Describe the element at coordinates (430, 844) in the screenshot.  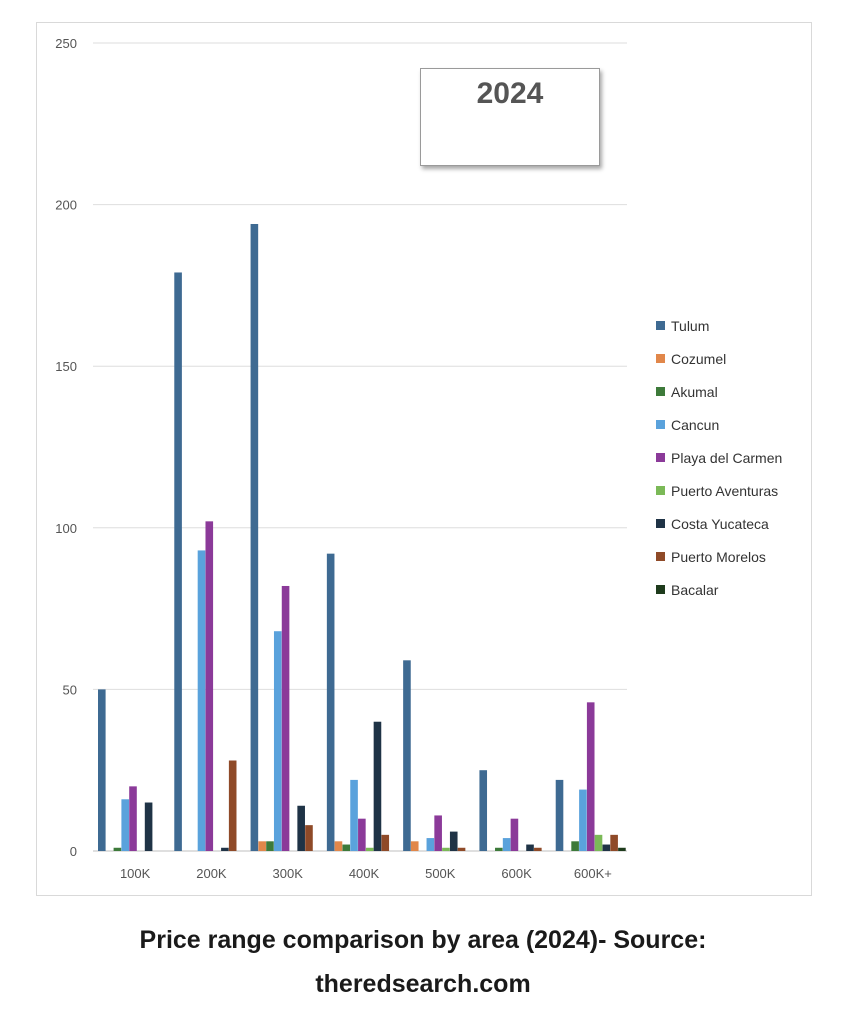
I see `bar-cancun-500k` at that location.